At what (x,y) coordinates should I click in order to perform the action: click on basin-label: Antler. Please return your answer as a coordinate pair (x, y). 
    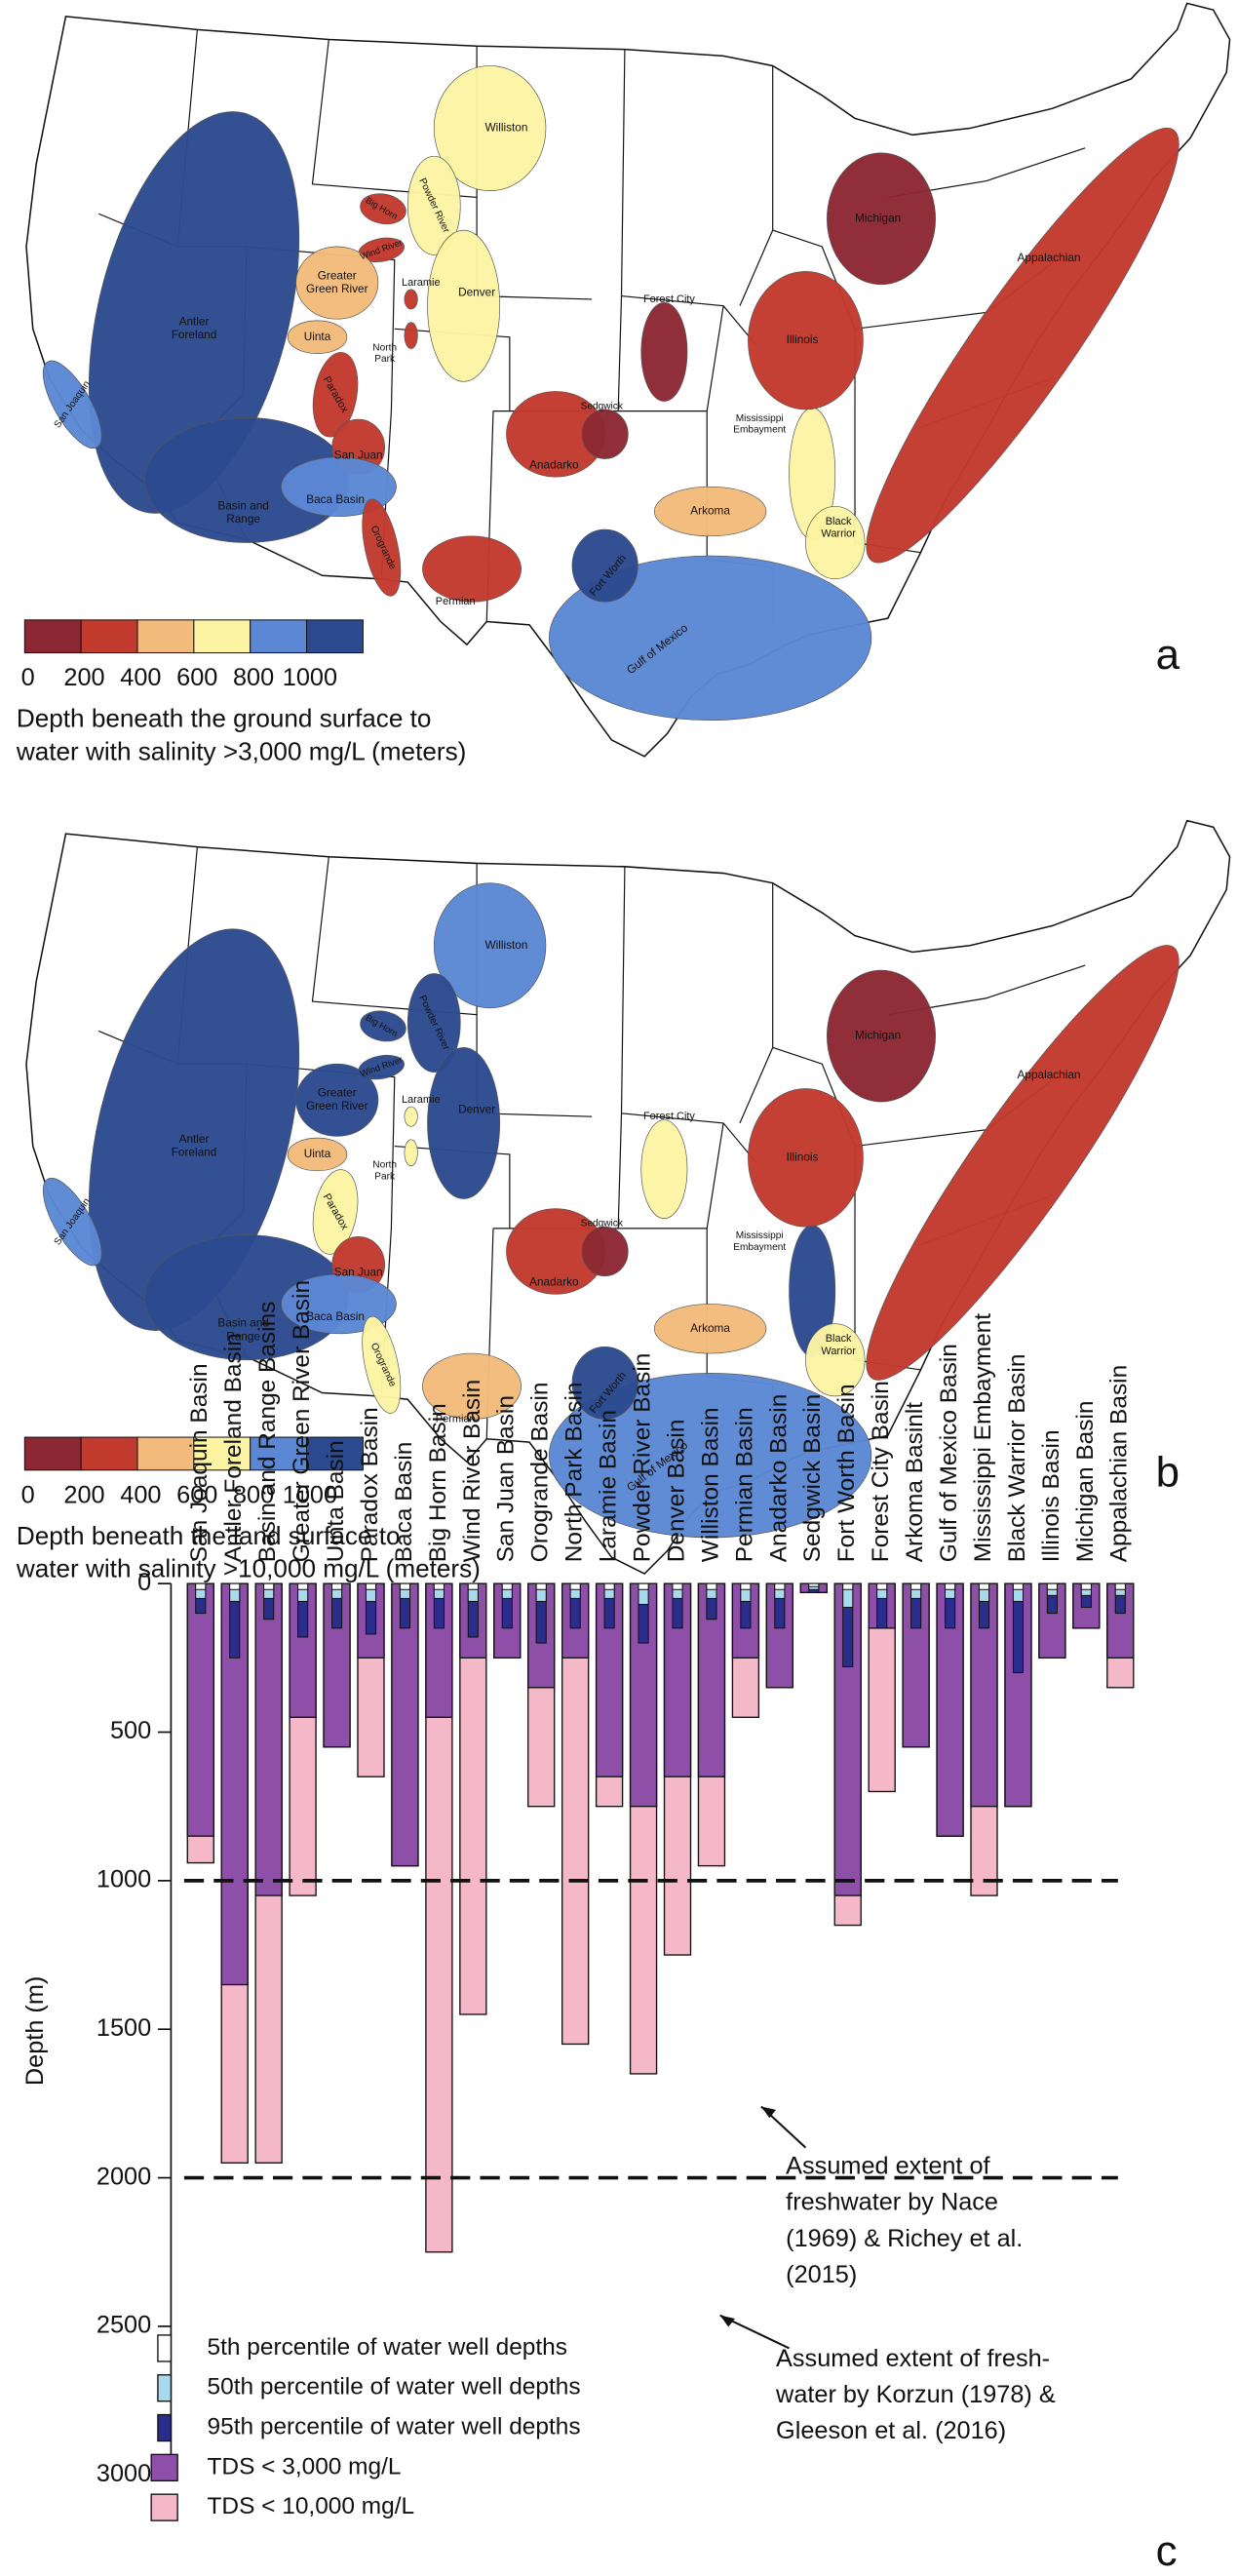
    Looking at the image, I should click on (194, 1139).